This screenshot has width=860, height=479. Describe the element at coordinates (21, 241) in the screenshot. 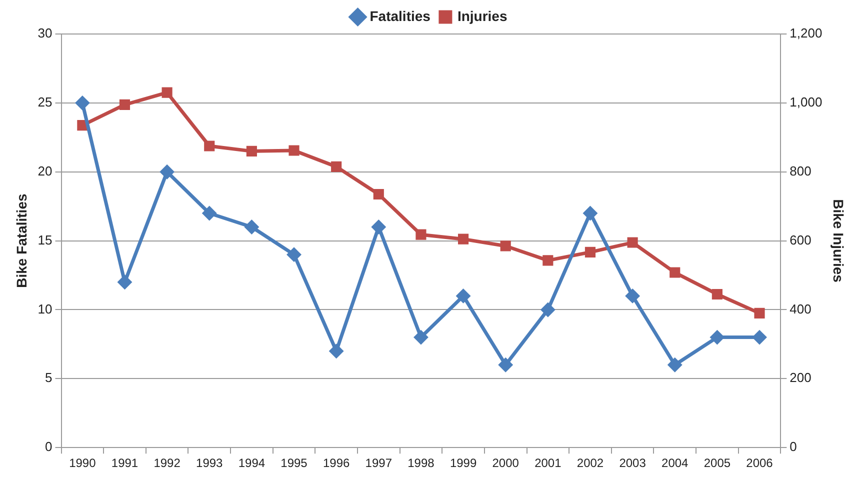

I see `y-axis-title: Bike Fatalities` at that location.